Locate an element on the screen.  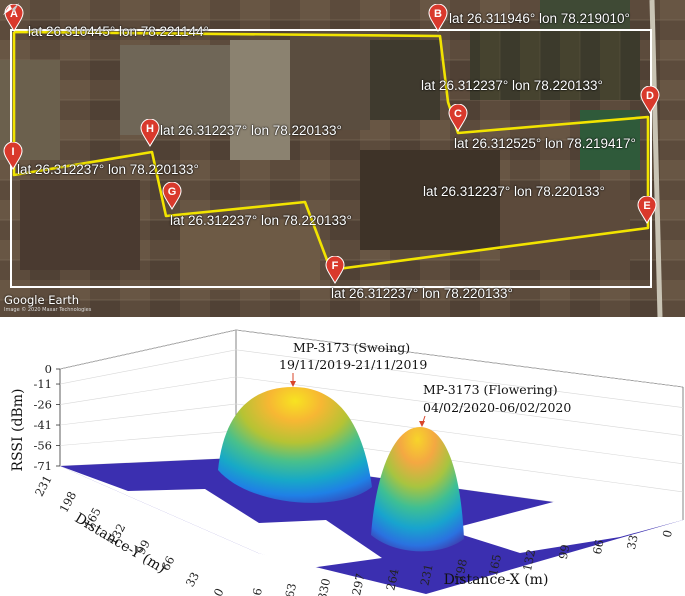
y-tick-label: 33 is located at coordinates (192, 579).